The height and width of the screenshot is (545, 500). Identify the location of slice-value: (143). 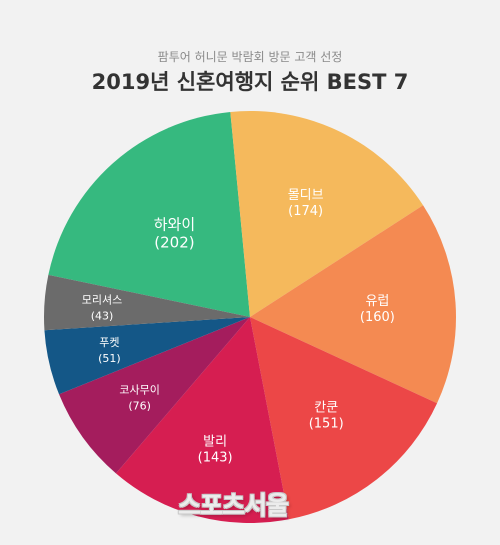
(215, 457).